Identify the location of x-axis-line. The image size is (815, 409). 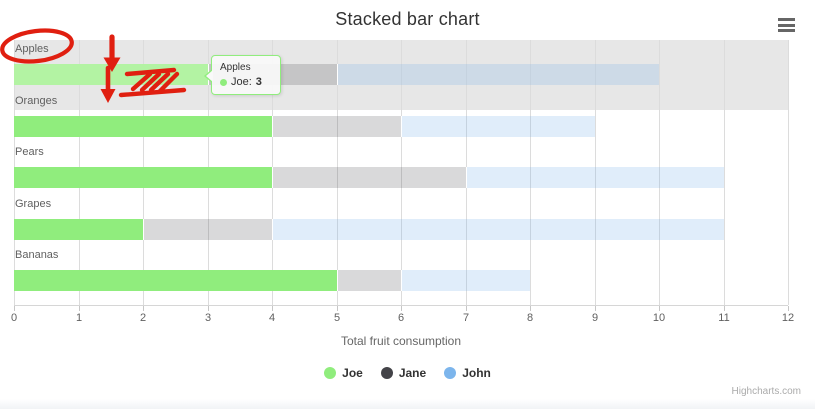
(401, 305).